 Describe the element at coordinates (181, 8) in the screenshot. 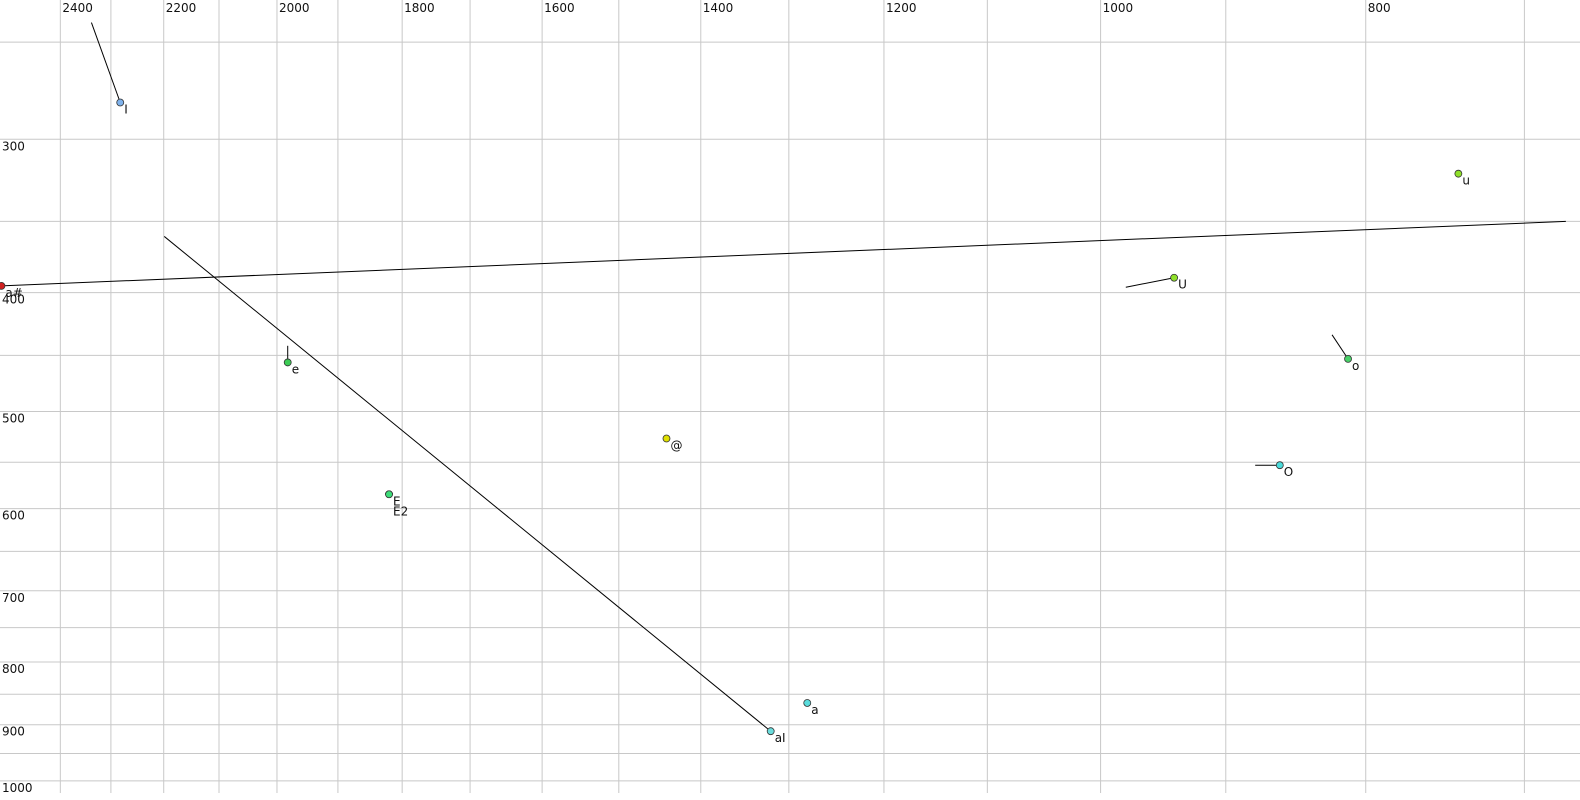

I see `x-tick-label: 2200` at that location.